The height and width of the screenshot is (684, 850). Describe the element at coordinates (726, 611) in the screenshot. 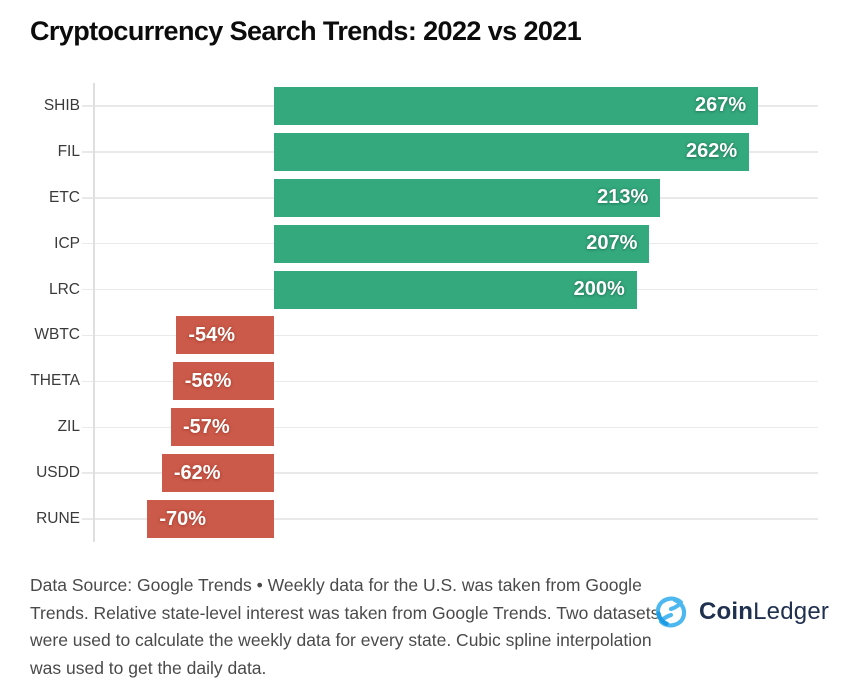

I see `brand-coin: Coin` at that location.